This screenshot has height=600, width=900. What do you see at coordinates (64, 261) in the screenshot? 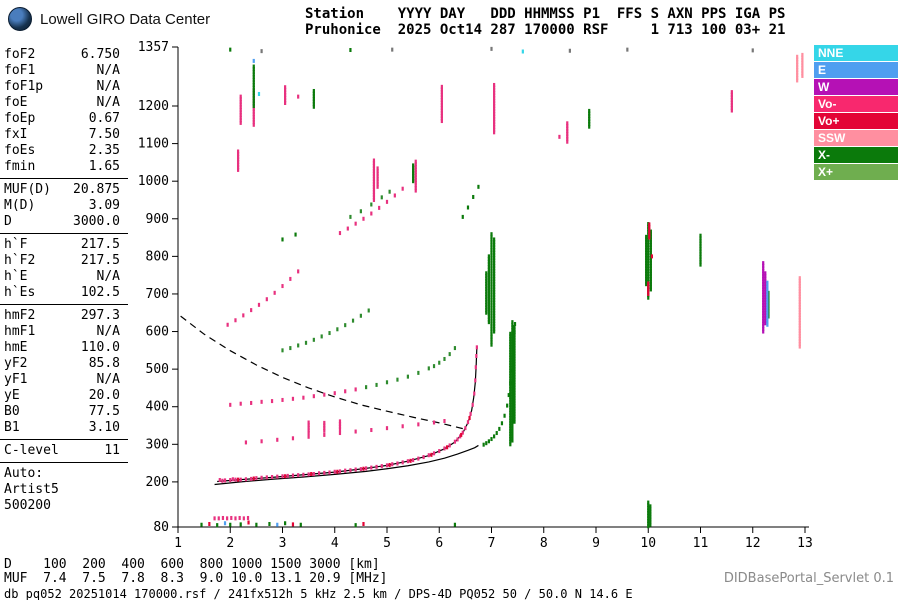
I see `parameter-row: h`F2 217.5` at bounding box center [64, 261].